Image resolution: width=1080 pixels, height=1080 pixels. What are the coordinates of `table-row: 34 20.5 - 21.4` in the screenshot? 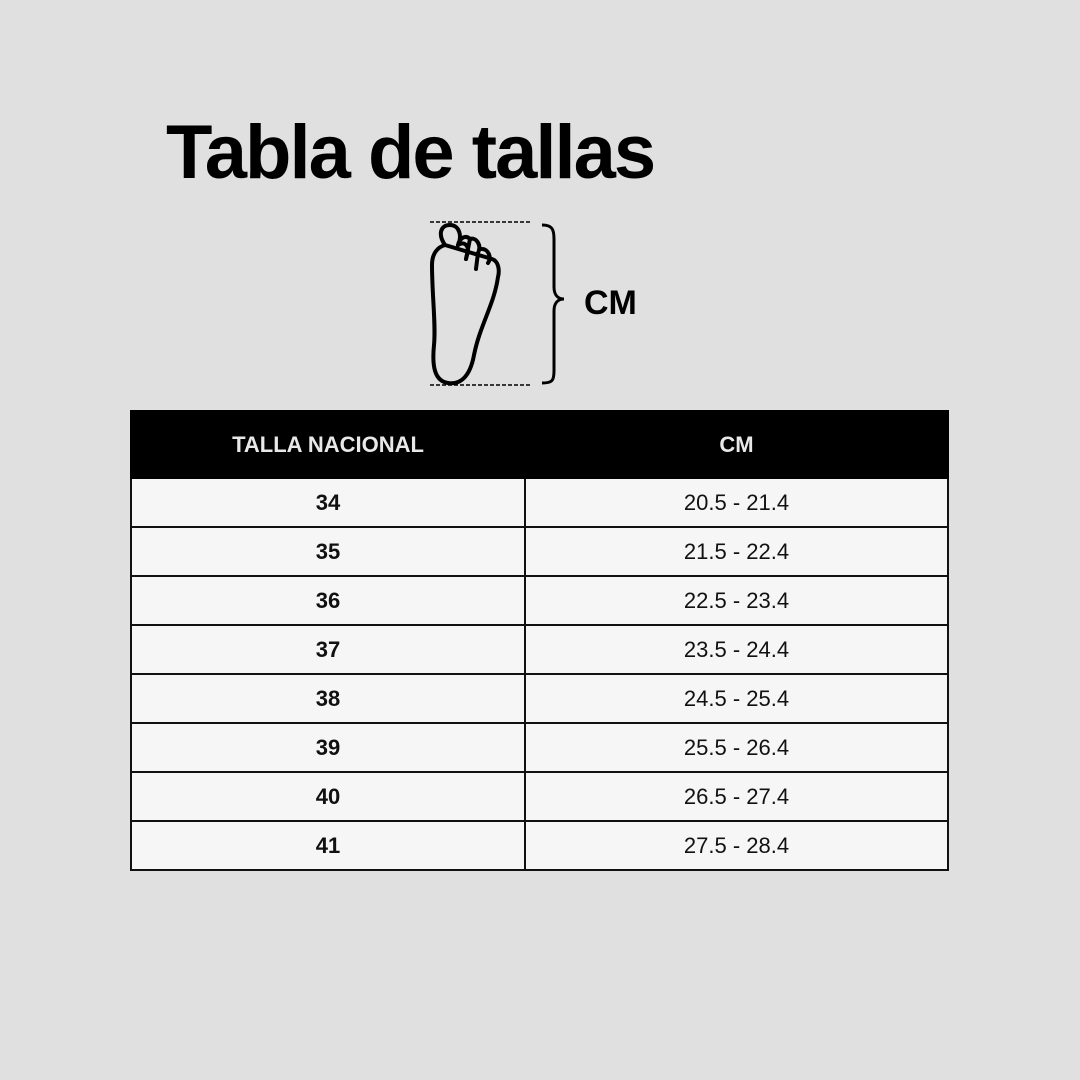 It's located at (539, 502).